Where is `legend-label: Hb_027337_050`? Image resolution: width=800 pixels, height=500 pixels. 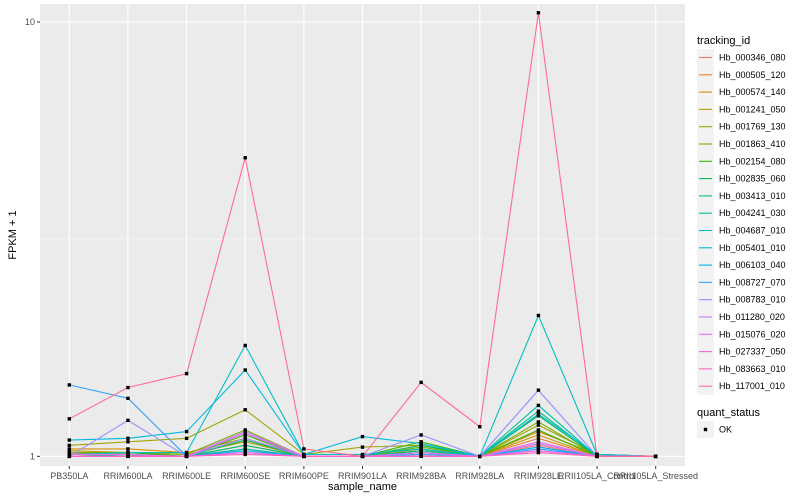
legend-label: Hb_027337_050 is located at coordinates (752, 352).